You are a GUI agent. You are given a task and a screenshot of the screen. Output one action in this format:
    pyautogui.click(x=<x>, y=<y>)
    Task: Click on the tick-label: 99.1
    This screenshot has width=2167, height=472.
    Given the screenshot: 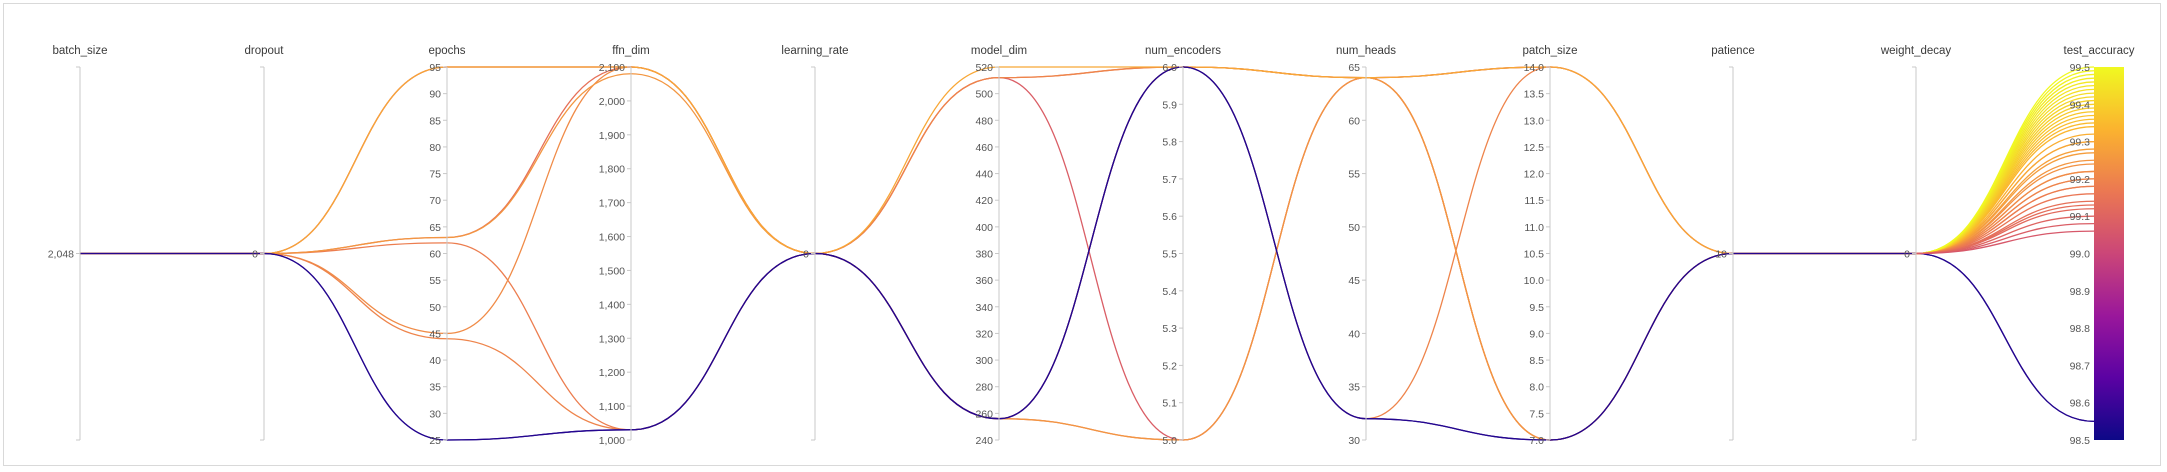 What is the action you would take?
    pyautogui.click(x=2080, y=217)
    